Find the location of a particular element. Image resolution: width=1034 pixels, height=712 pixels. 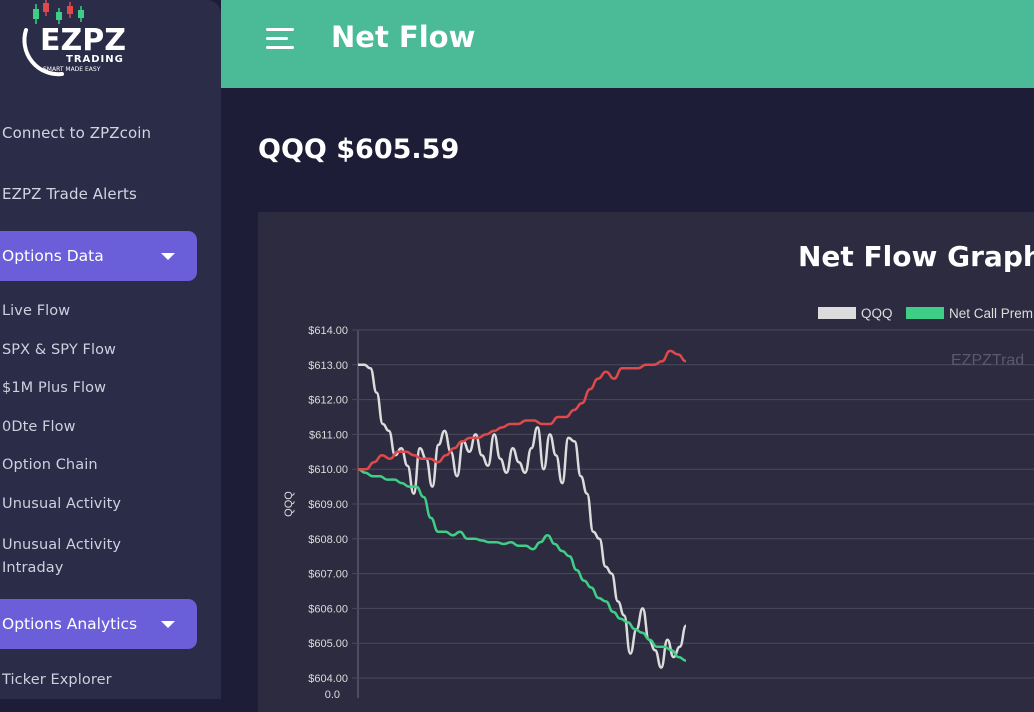

hamburger-icon is located at coordinates (280, 40).